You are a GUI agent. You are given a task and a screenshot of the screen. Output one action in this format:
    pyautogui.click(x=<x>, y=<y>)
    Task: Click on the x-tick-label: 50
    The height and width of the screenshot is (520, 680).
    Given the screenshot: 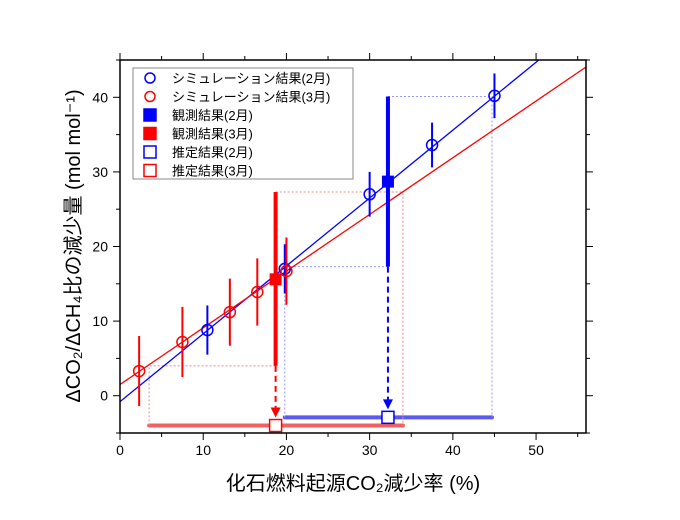 What is the action you would take?
    pyautogui.click(x=536, y=450)
    